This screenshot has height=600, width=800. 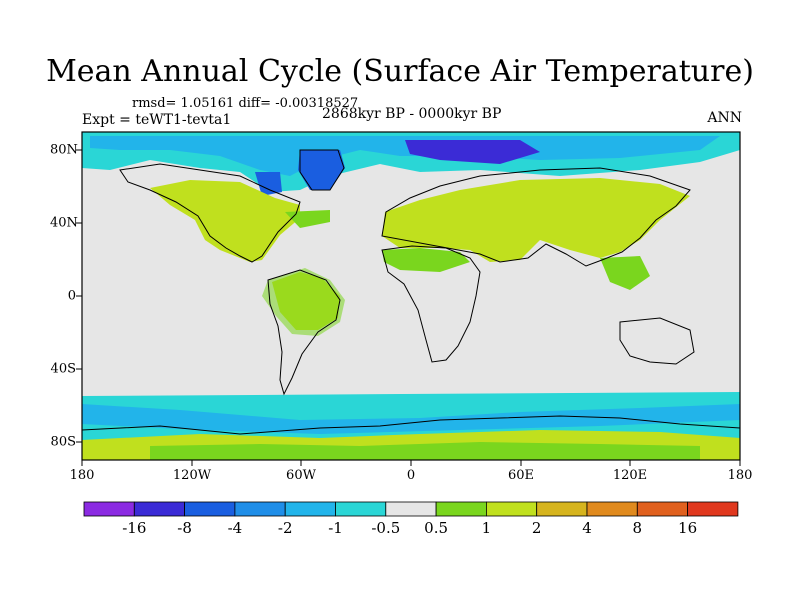 What do you see at coordinates (472, 152) in the screenshot?
I see `siberia-deep-field` at bounding box center [472, 152].